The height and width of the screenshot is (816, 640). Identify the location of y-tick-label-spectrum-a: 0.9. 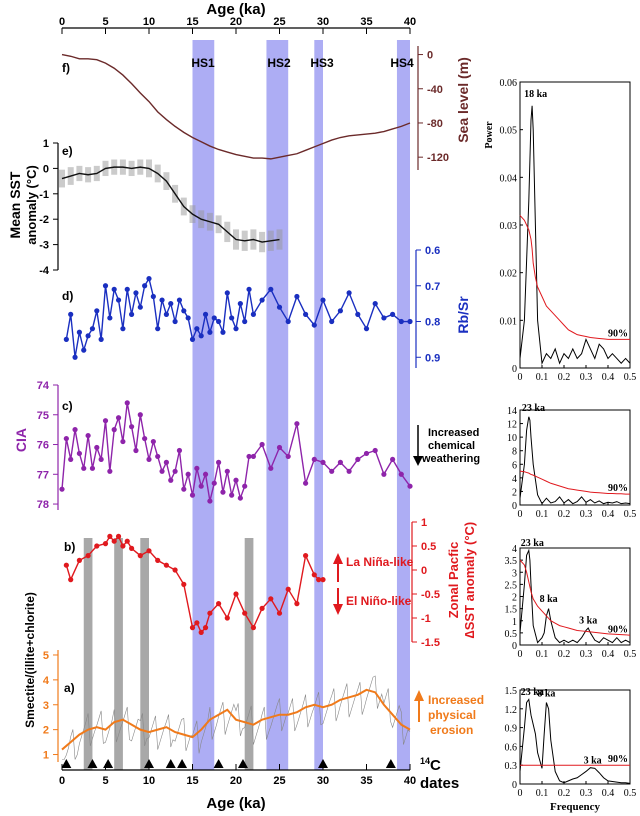
(511, 729).